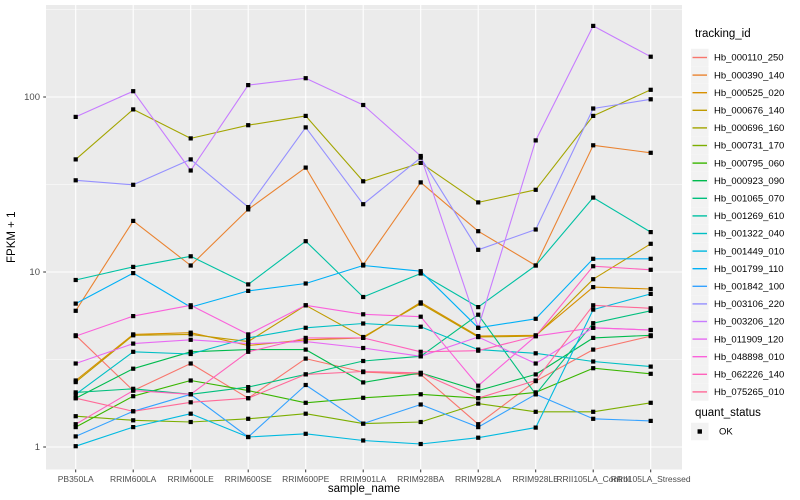 This screenshot has height=500, width=800. Describe the element at coordinates (749, 287) in the screenshot. I see `legend-label-tracking-id: Hb_001842_100` at that location.